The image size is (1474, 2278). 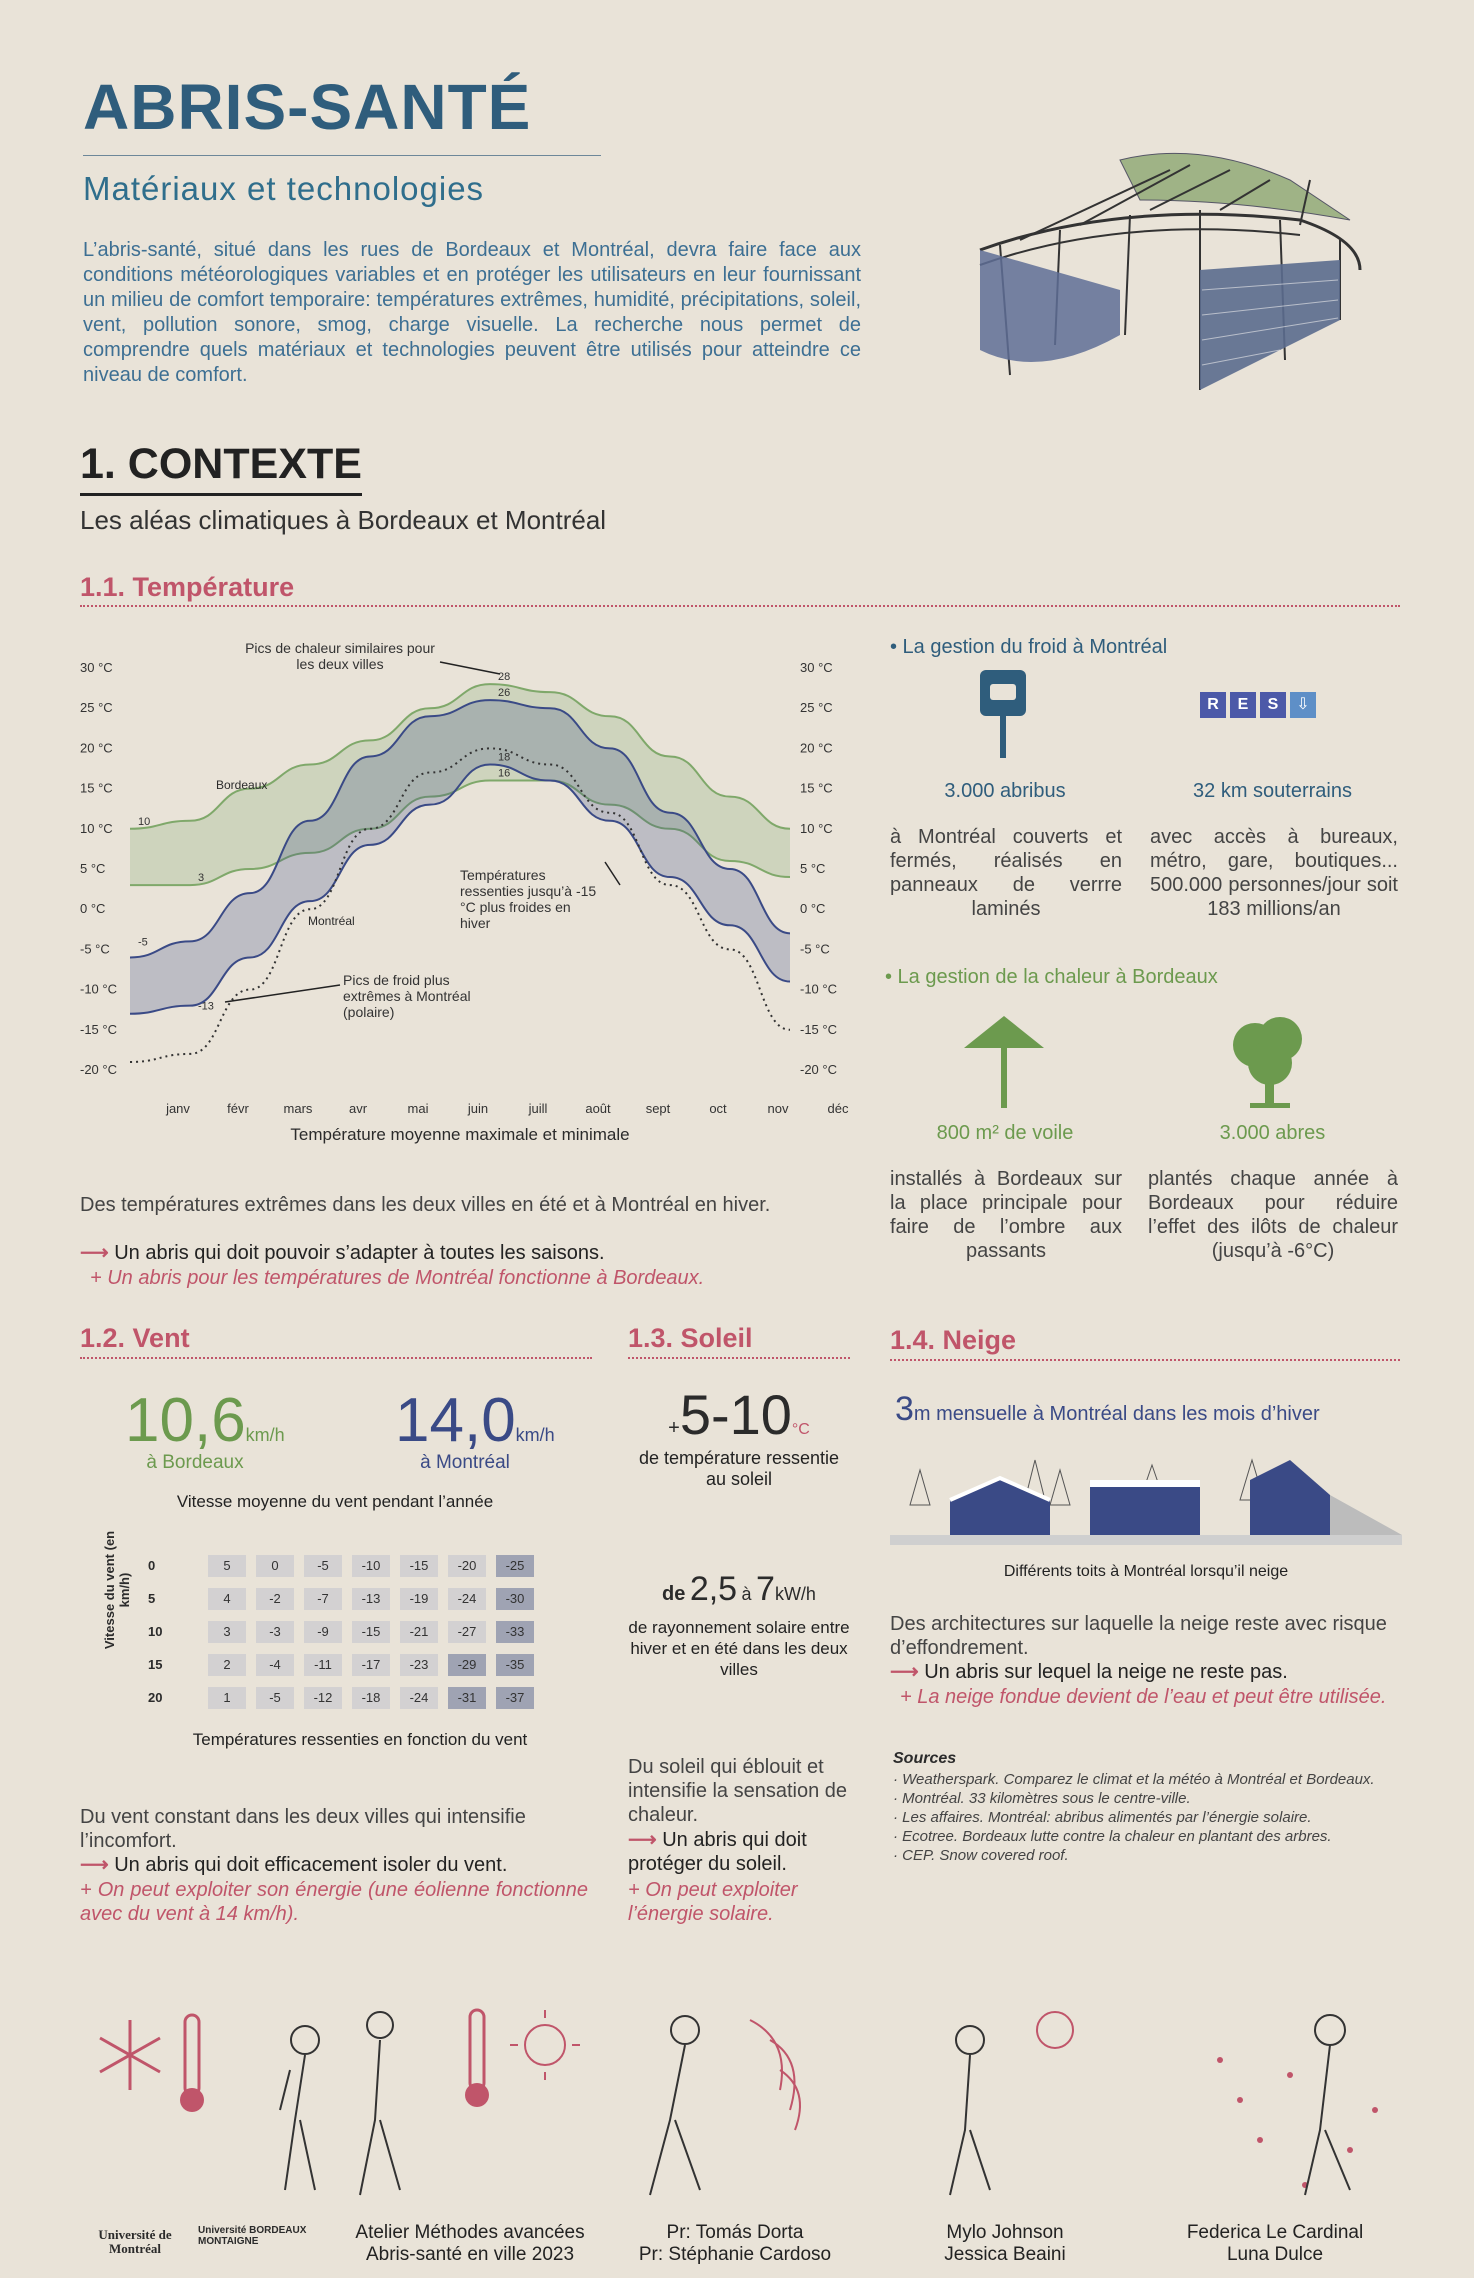 I want to click on wind-chill-cell: -9, so click(x=323, y=1632).